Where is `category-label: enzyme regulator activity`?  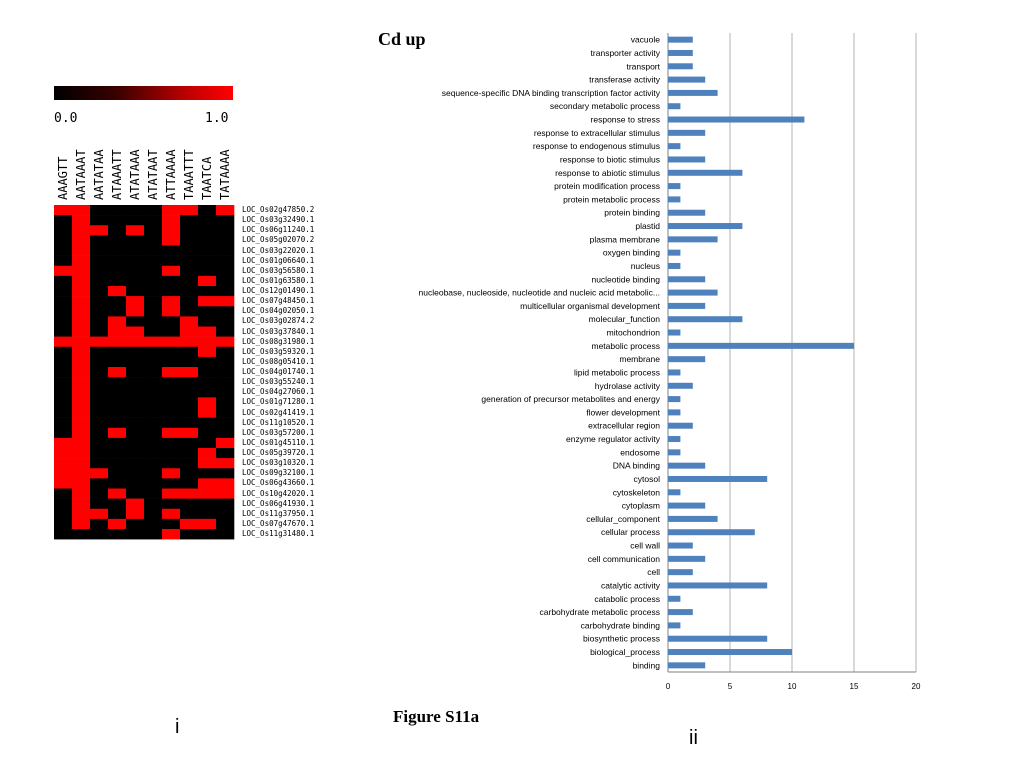 category-label: enzyme regulator activity is located at coordinates (613, 439).